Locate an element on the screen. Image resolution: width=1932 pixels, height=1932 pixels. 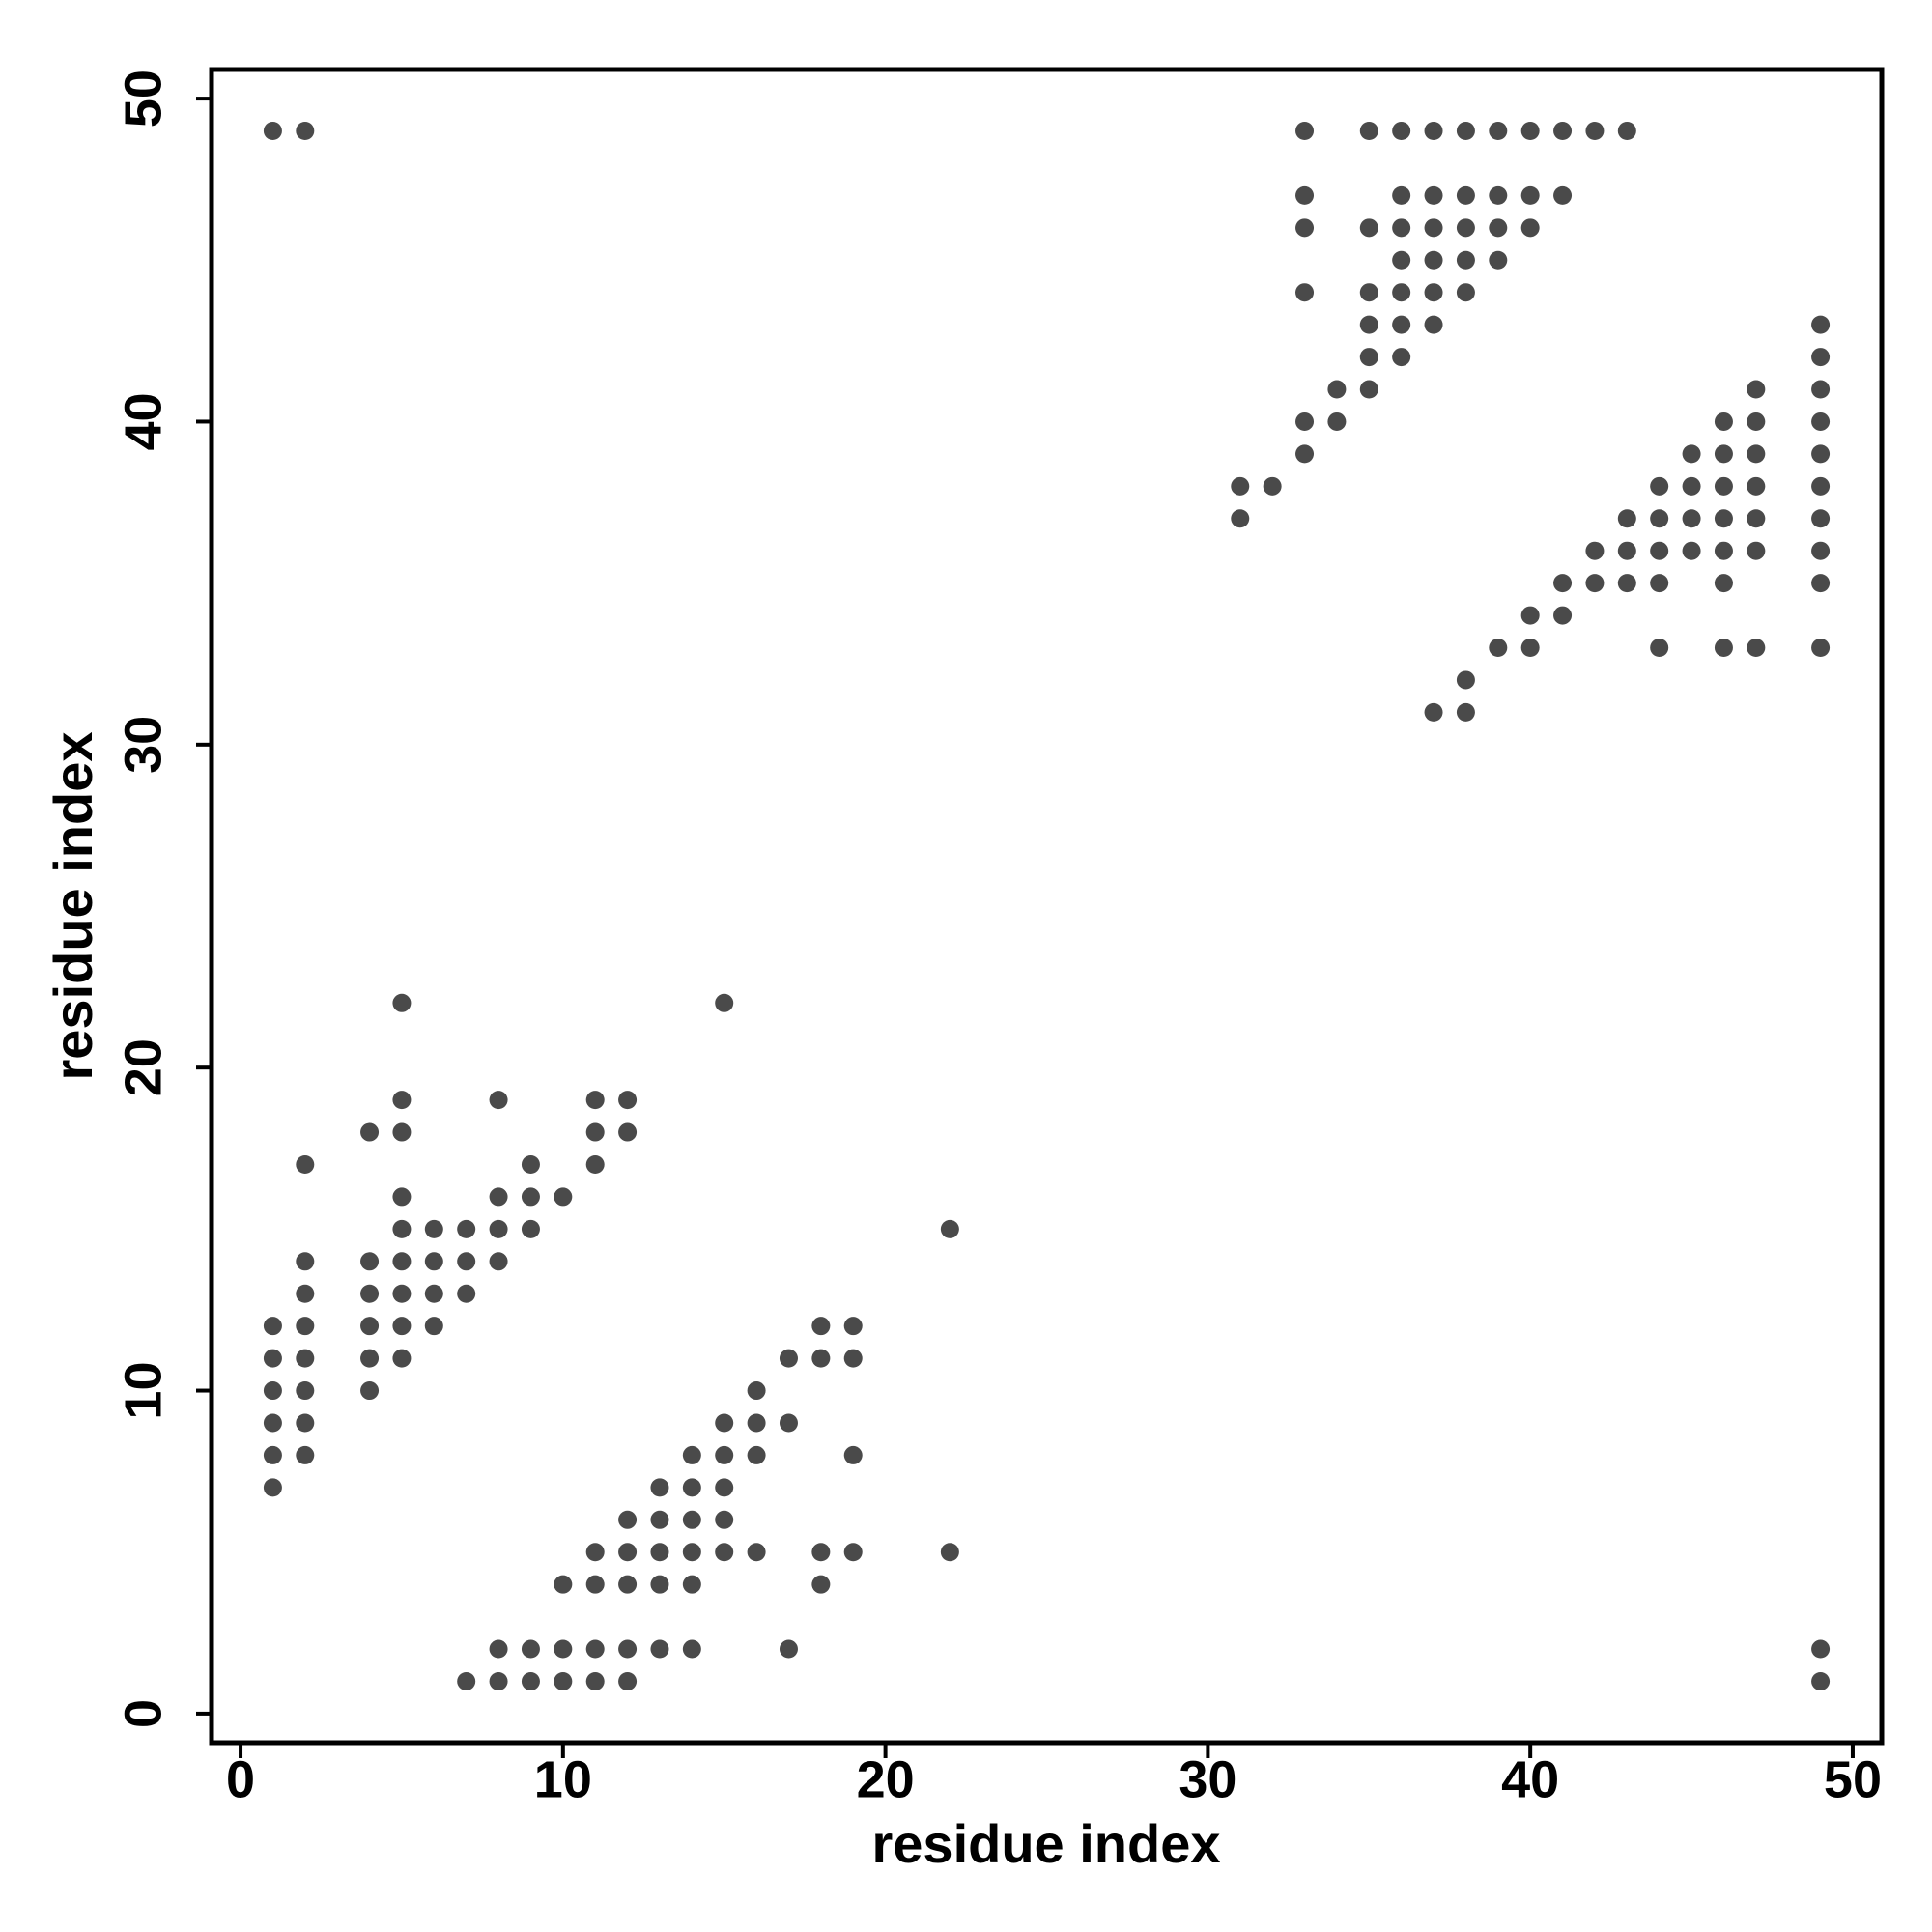
x-tick-label: 50 is located at coordinates (1853, 1779).